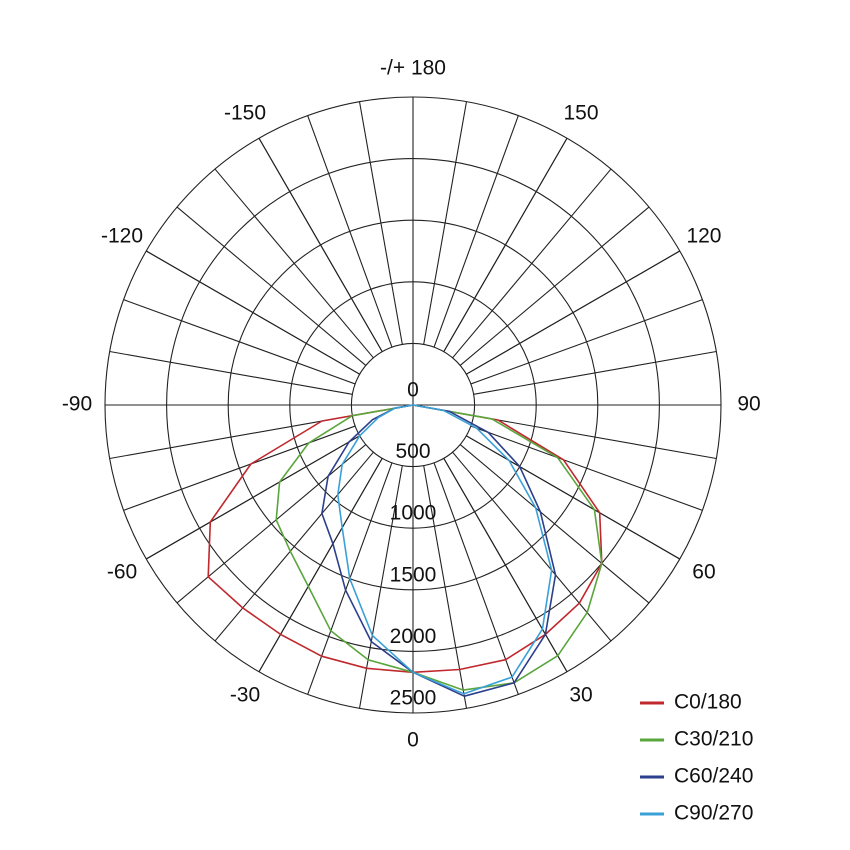  Describe the element at coordinates (413, 636) in the screenshot. I see `r-tick-label: 2000` at that location.